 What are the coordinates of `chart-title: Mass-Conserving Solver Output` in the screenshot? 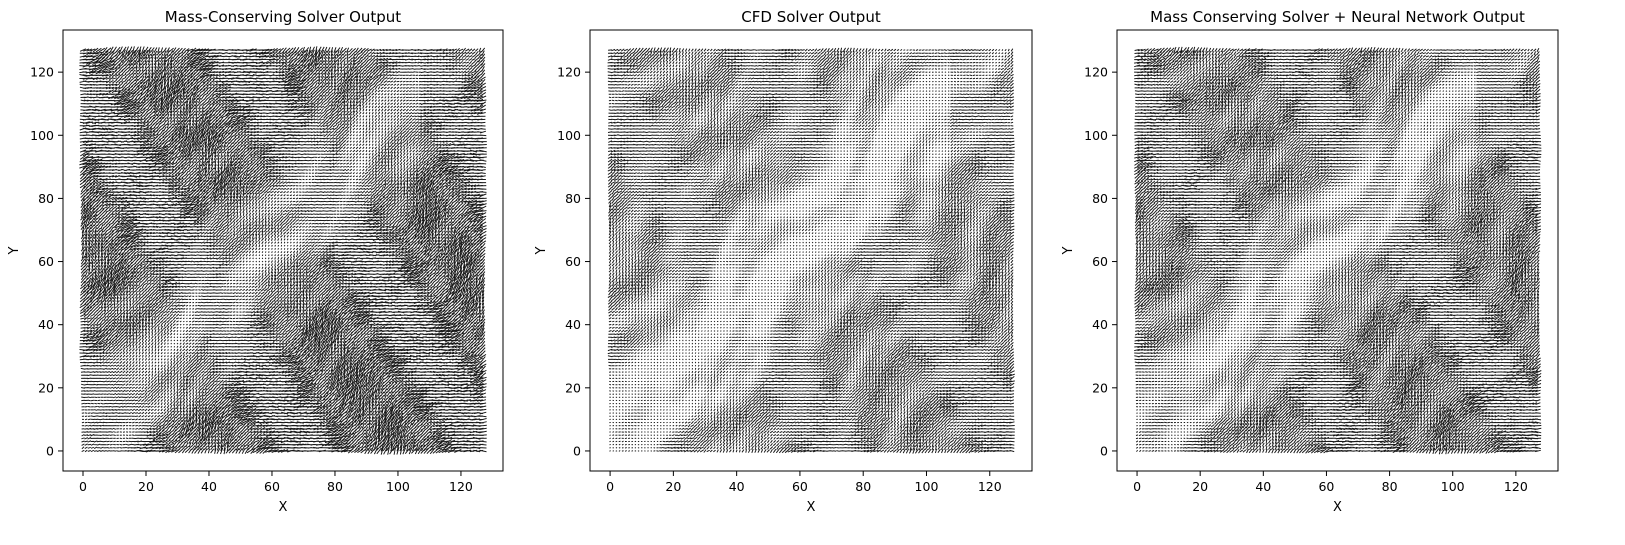 It's located at (283, 17).